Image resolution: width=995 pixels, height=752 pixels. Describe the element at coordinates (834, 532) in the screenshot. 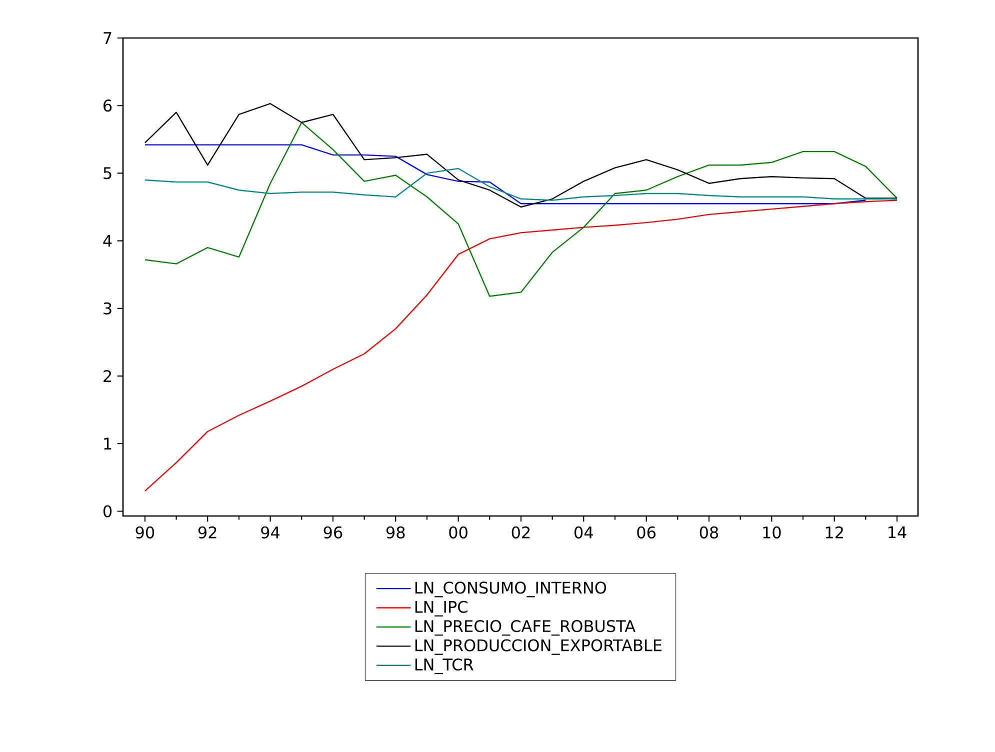

I see `x-tick-label: 12` at that location.